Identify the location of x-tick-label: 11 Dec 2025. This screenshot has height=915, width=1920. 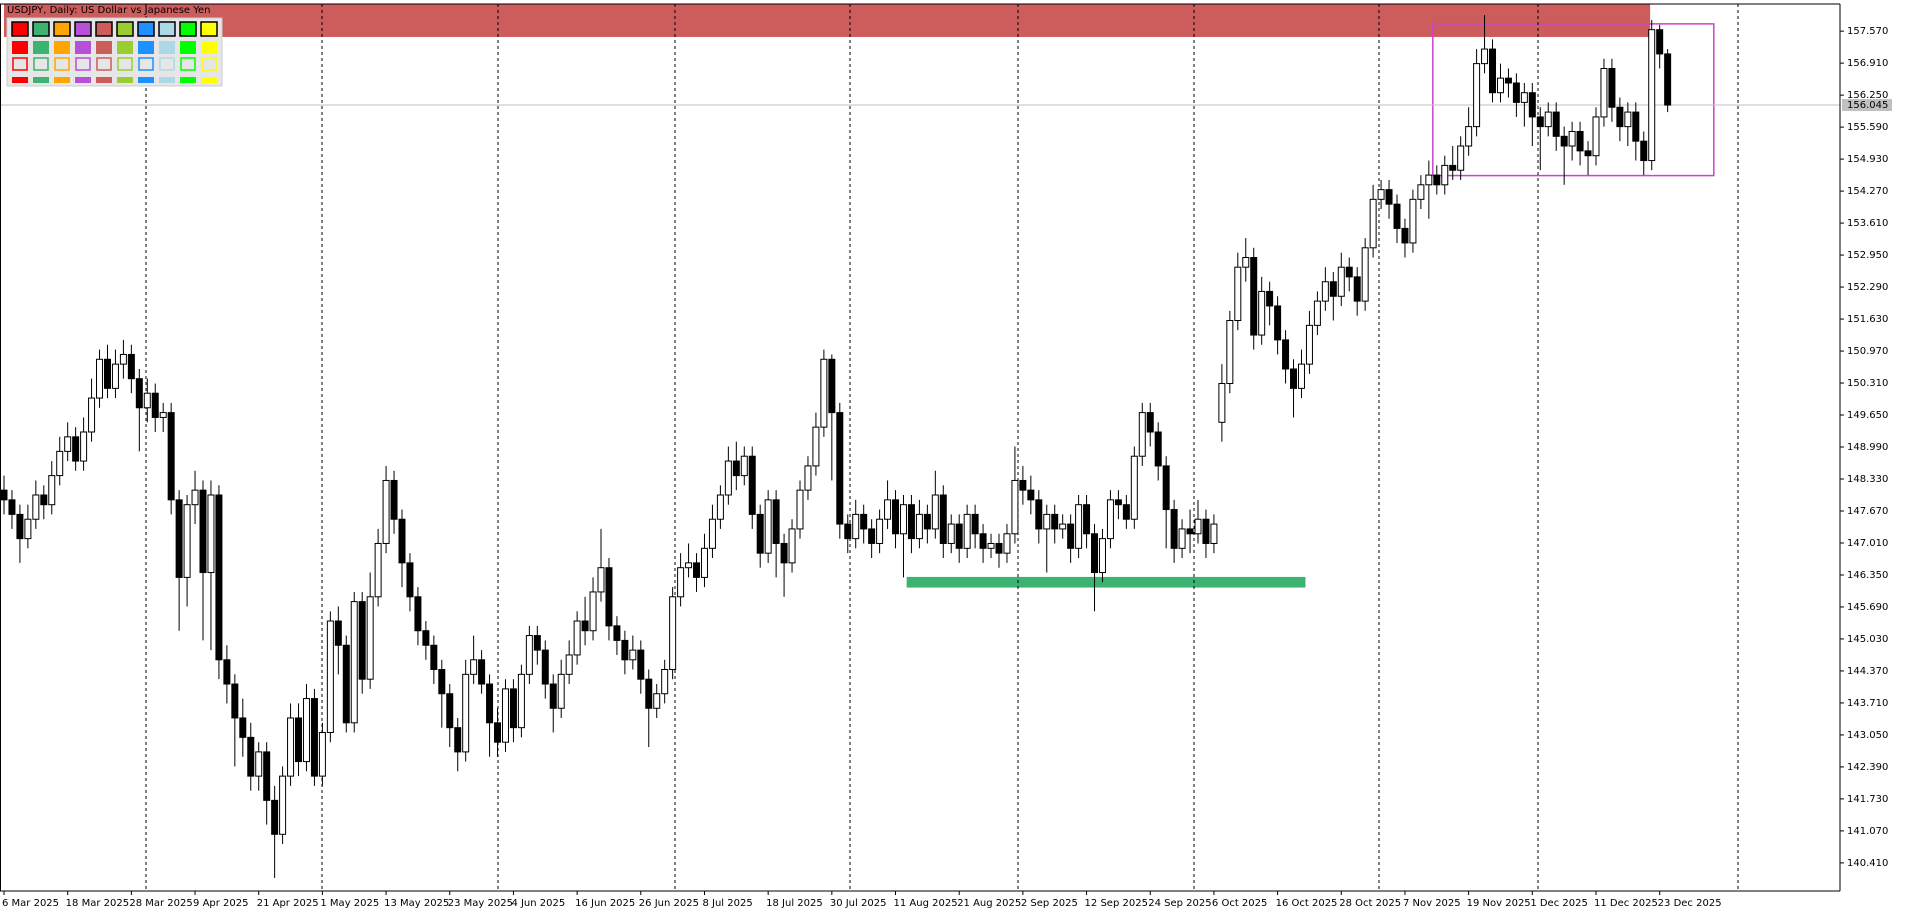
(1626, 903).